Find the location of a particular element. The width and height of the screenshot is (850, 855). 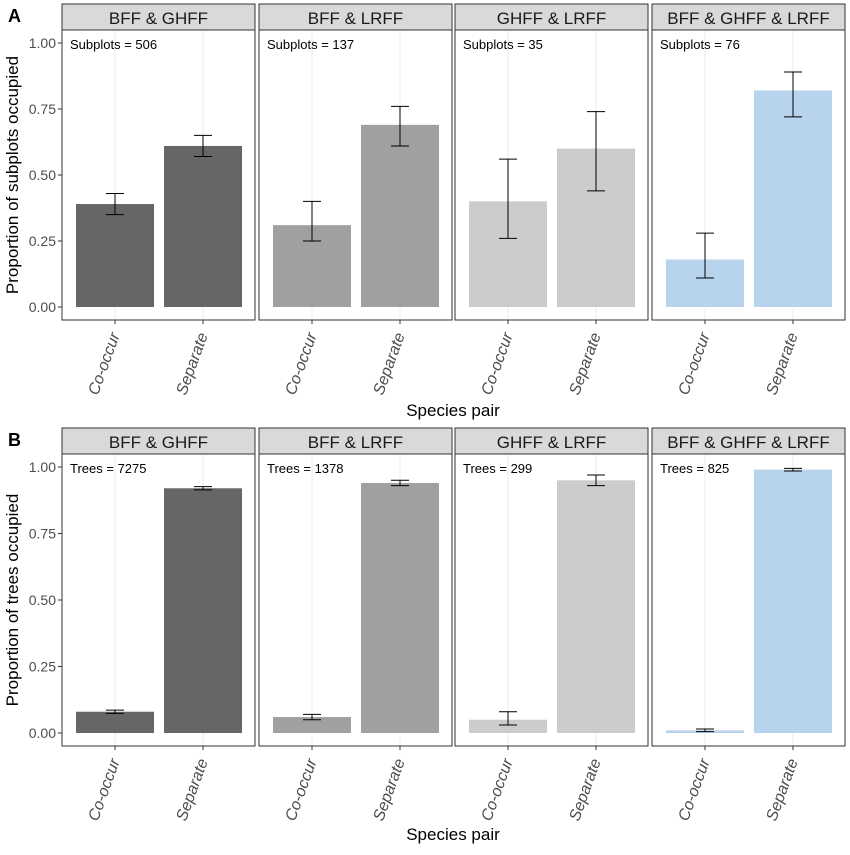

sample-size-annotation: Trees = 7275 is located at coordinates (108, 468).